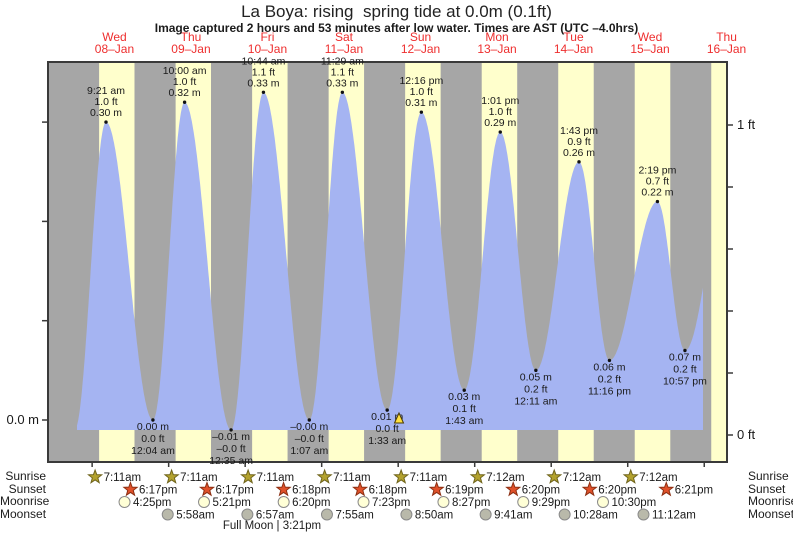  What do you see at coordinates (649, 49) in the screenshot?
I see `date-label: 15–Jan` at bounding box center [649, 49].